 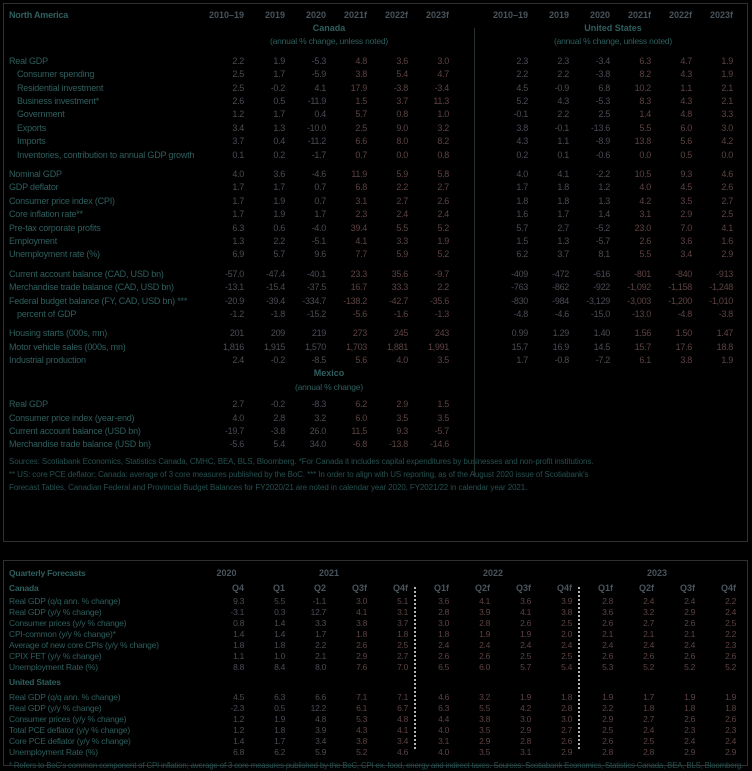 What do you see at coordinates (563, 154) in the screenshot?
I see `us-value: 0.1` at bounding box center [563, 154].